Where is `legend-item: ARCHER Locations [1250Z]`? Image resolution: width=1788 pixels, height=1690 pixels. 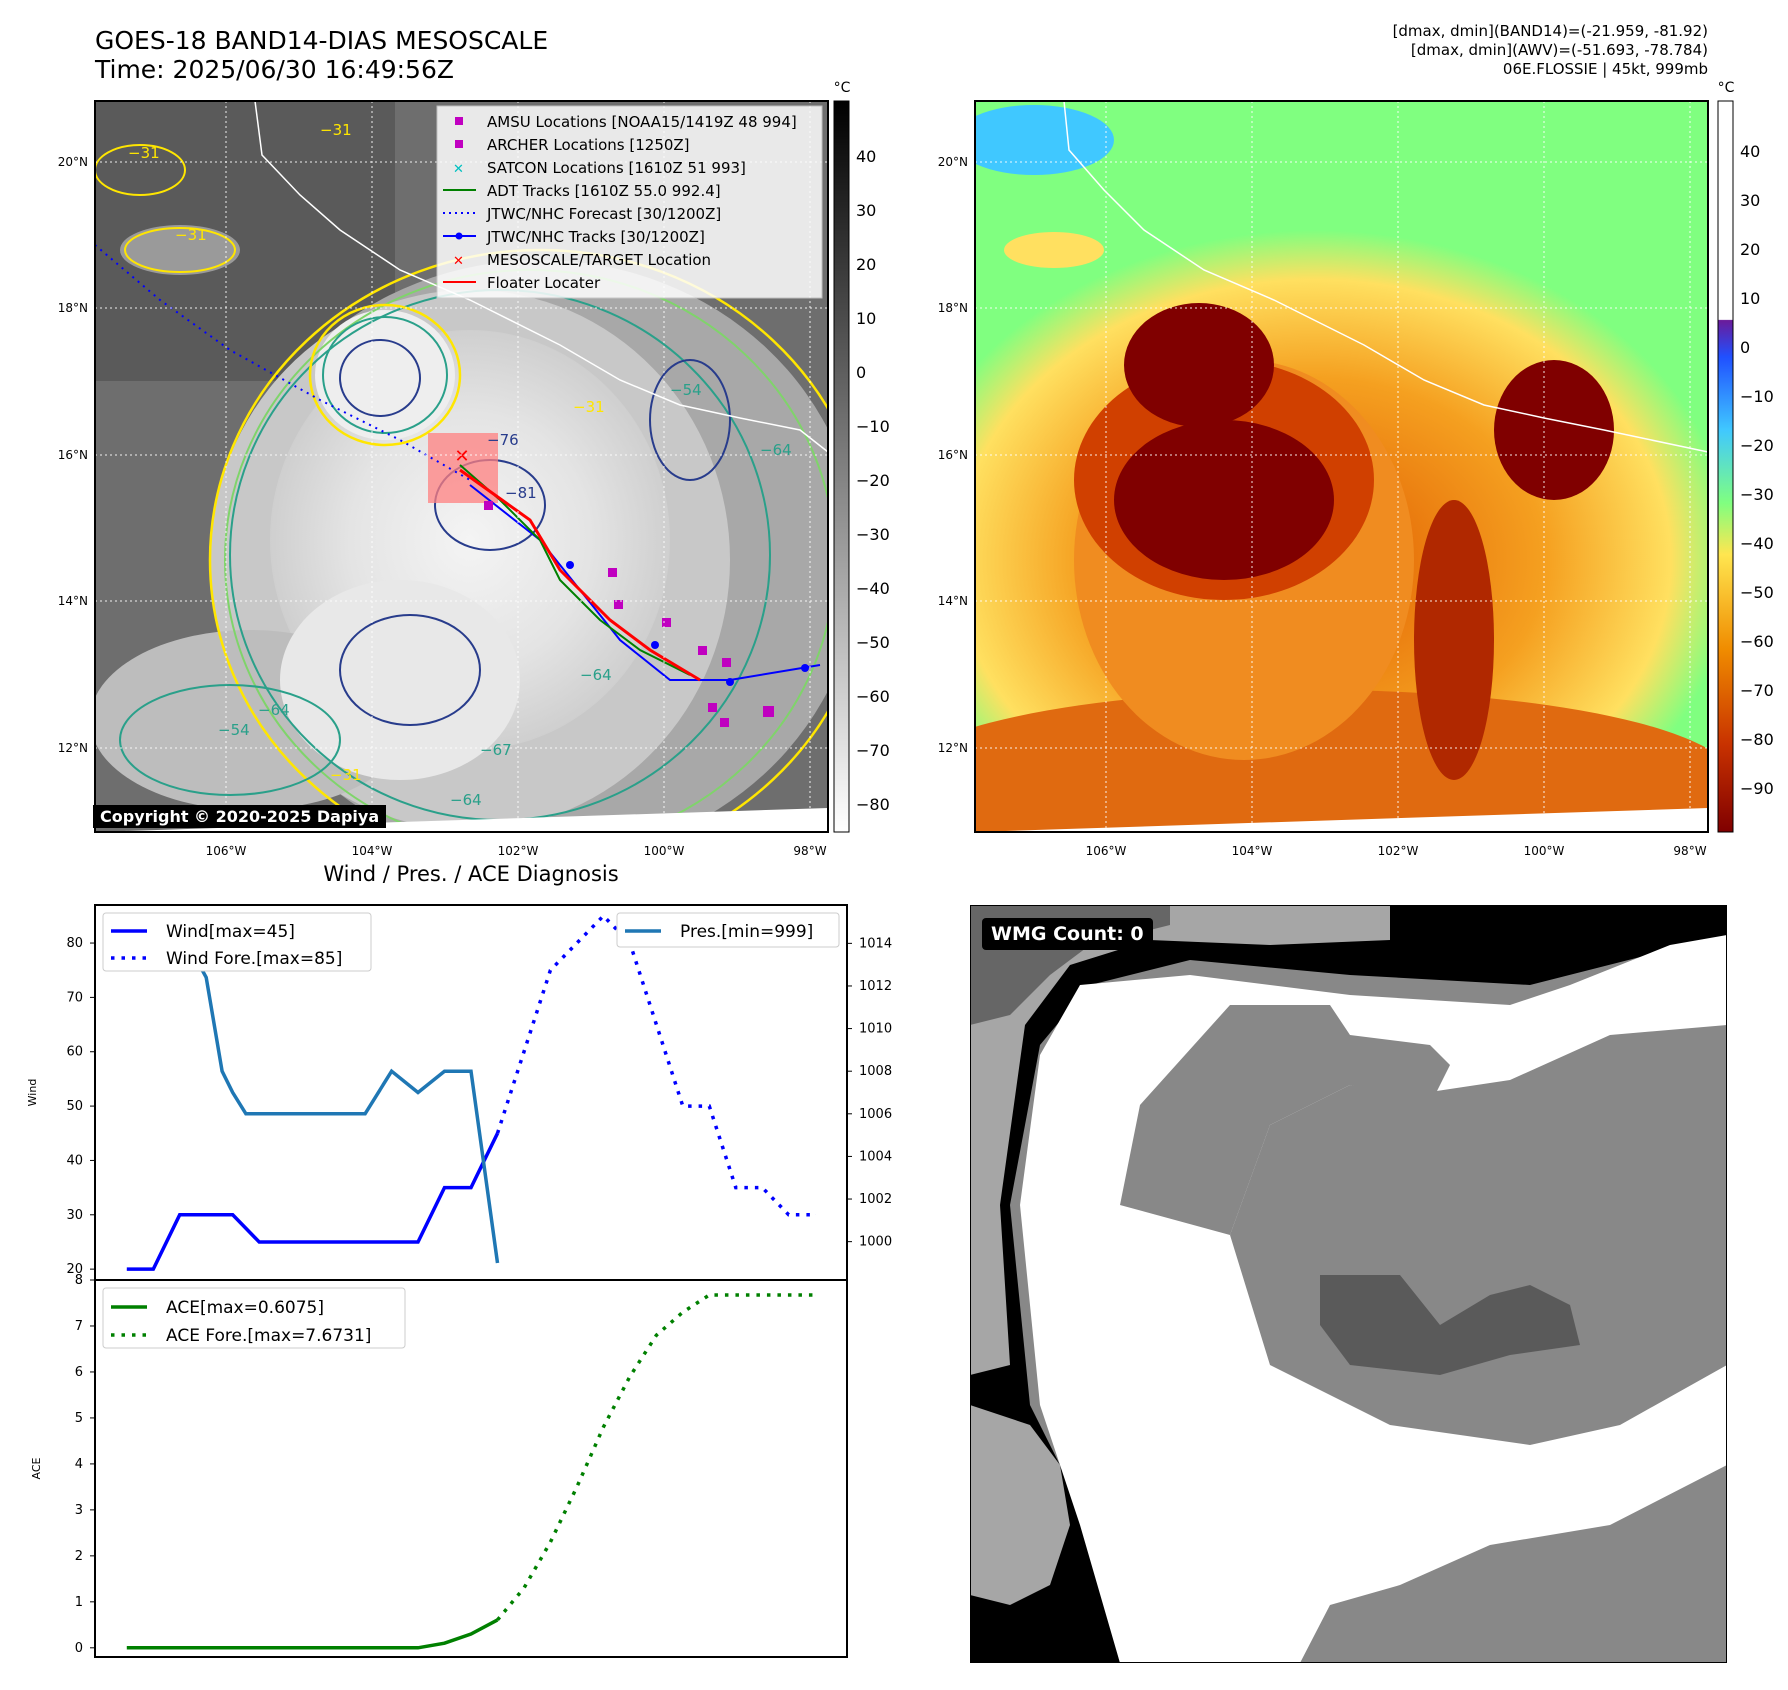 legend-item: ARCHER Locations [1250Z] is located at coordinates (588, 145).